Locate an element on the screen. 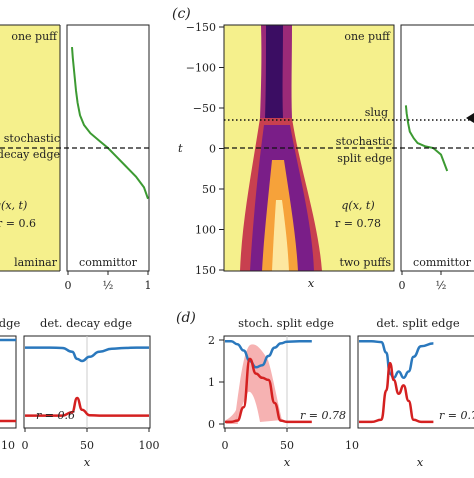 This screenshot has width=474, height=478. det-red-curve is located at coordinates (396, 392).